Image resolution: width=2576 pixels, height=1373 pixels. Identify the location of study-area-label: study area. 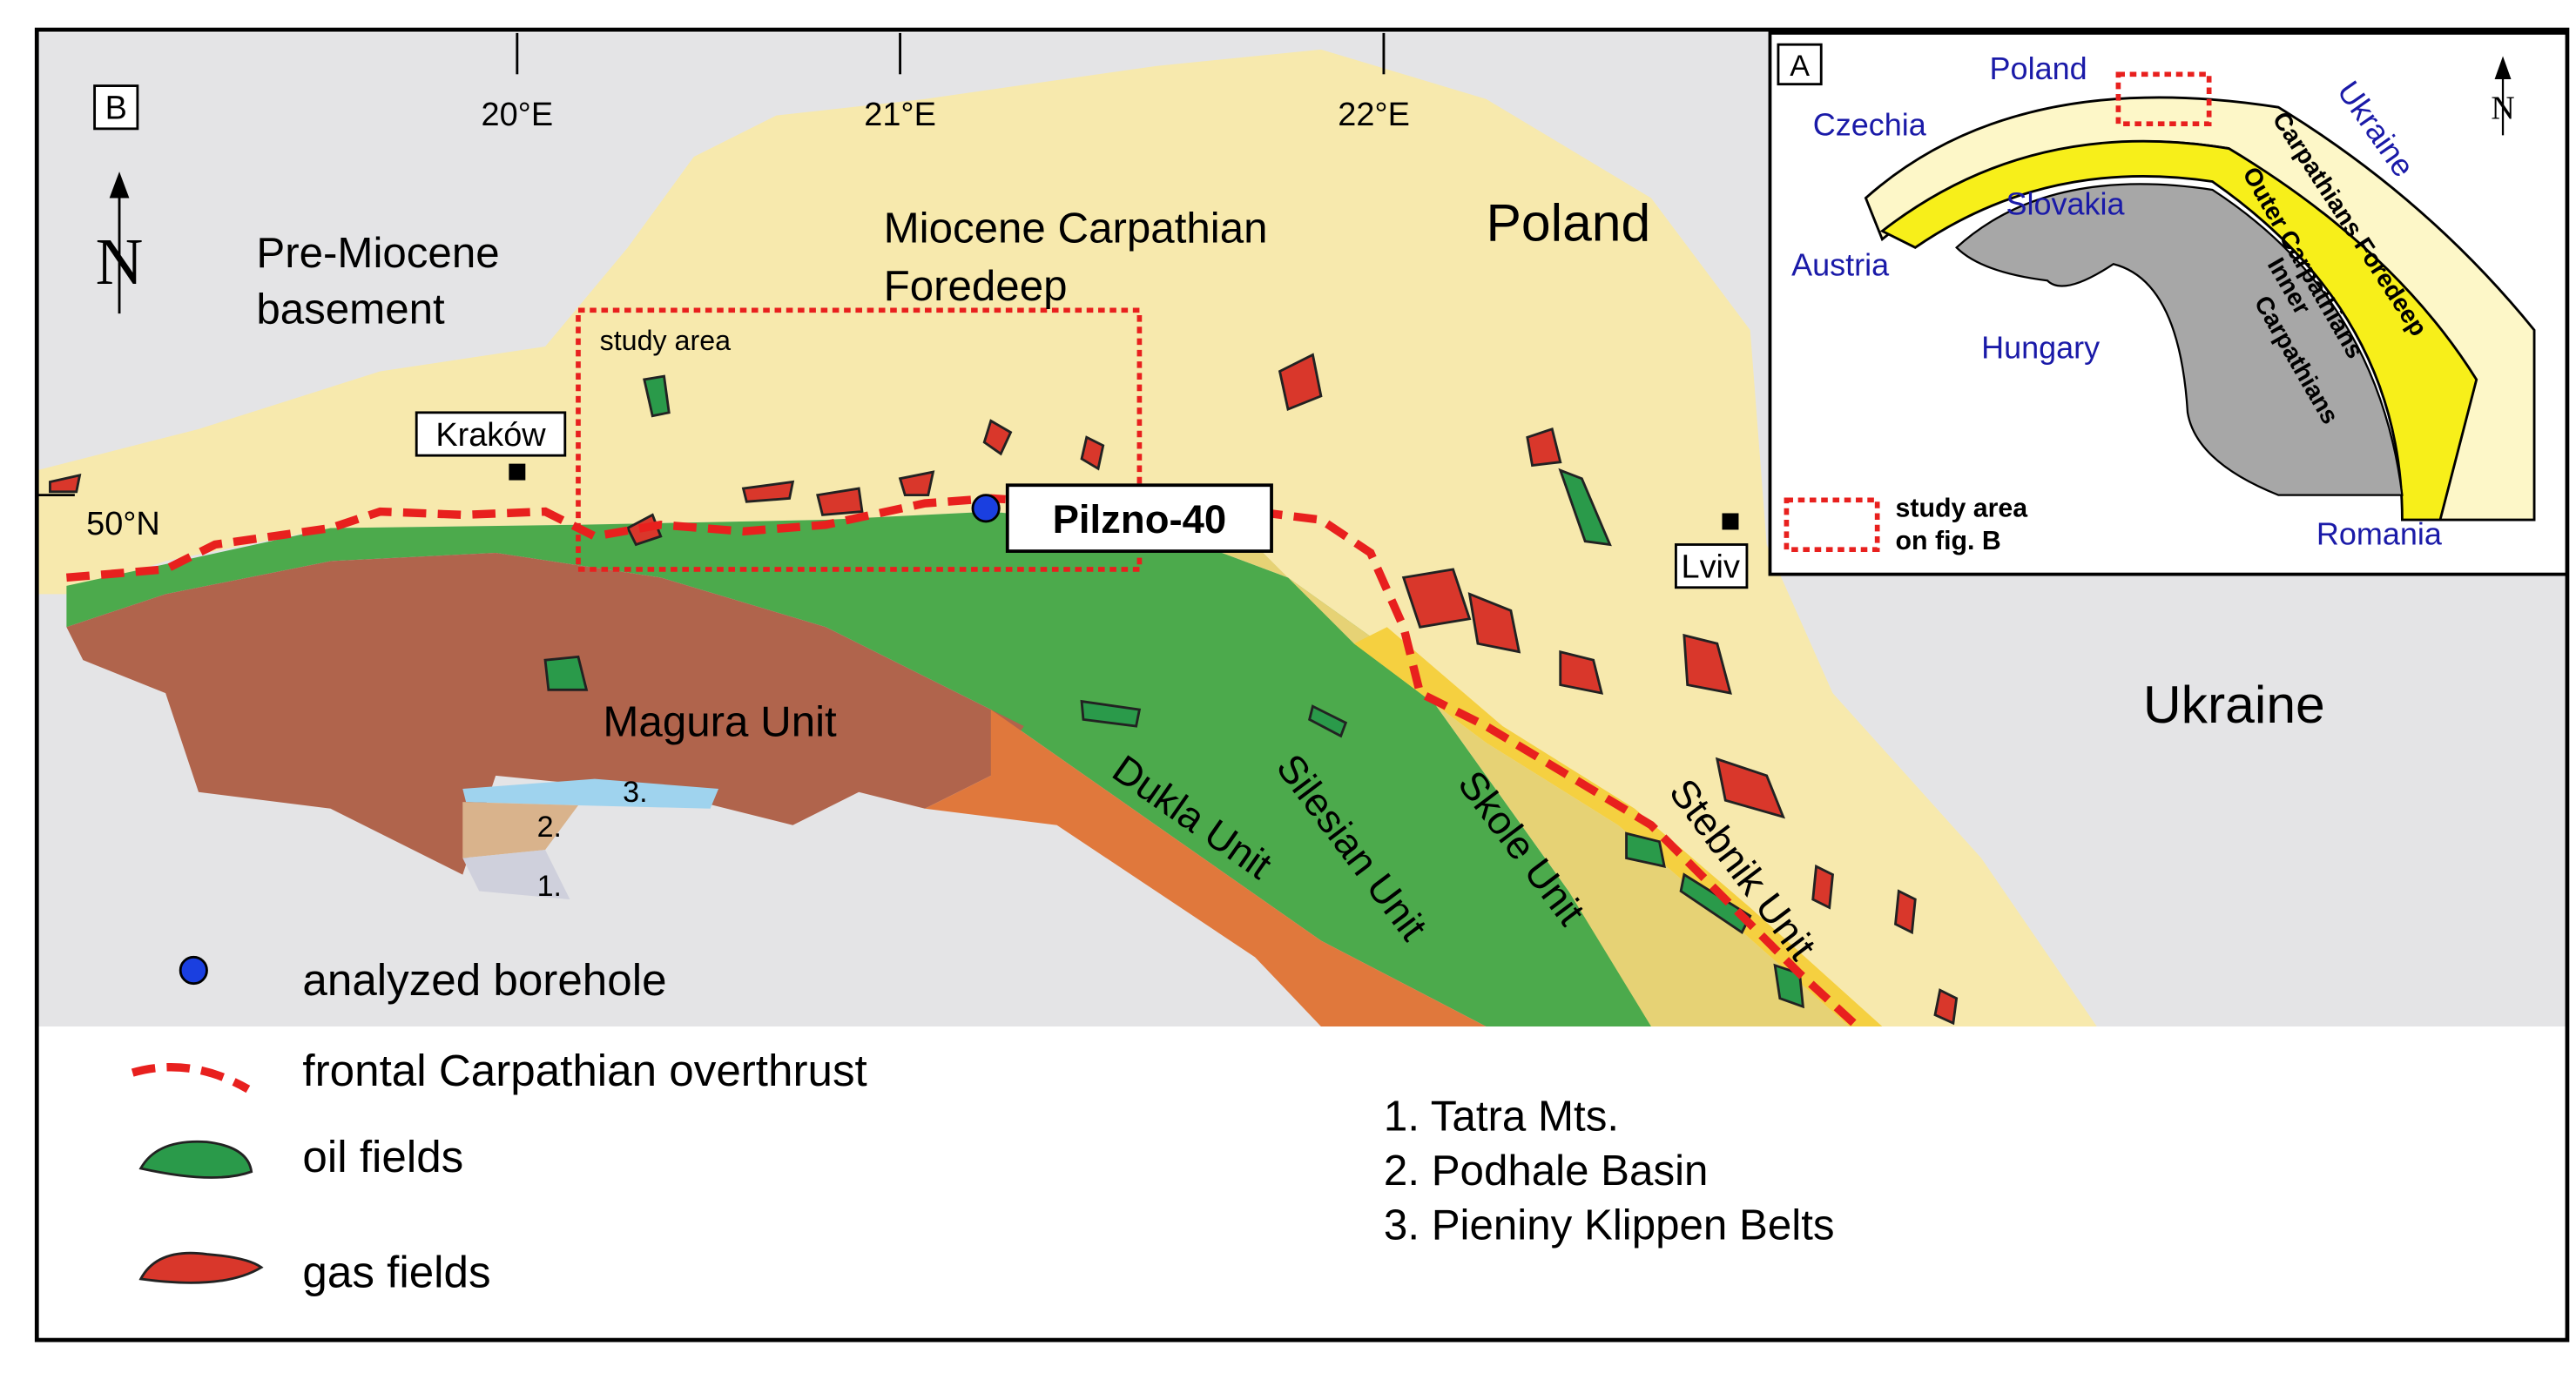
(666, 340).